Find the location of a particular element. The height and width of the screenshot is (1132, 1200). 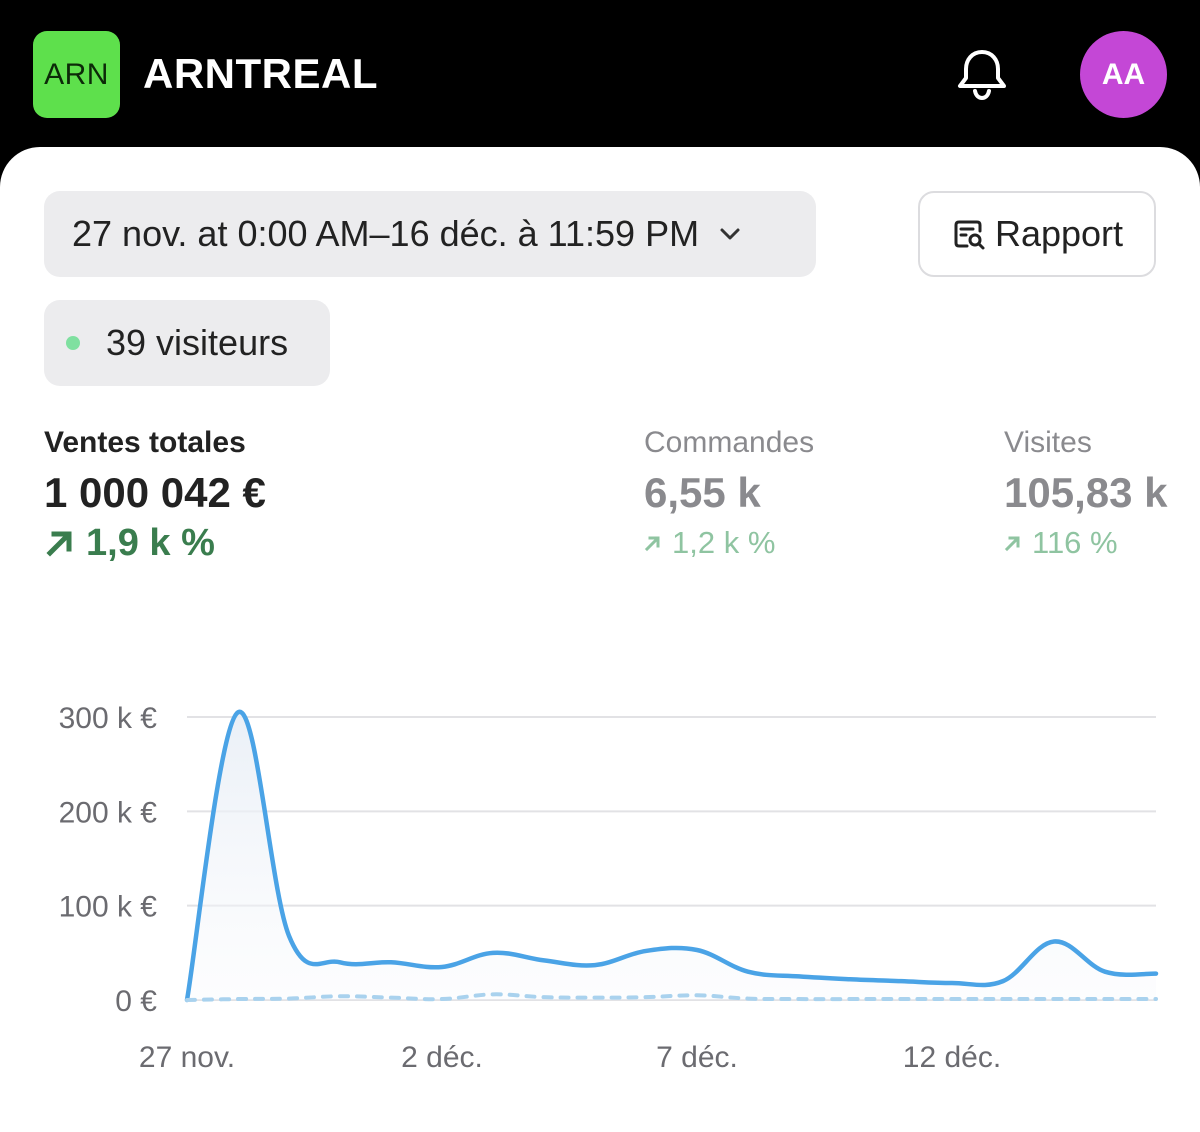

metric-change-value: 1,2 k % is located at coordinates (724, 542).